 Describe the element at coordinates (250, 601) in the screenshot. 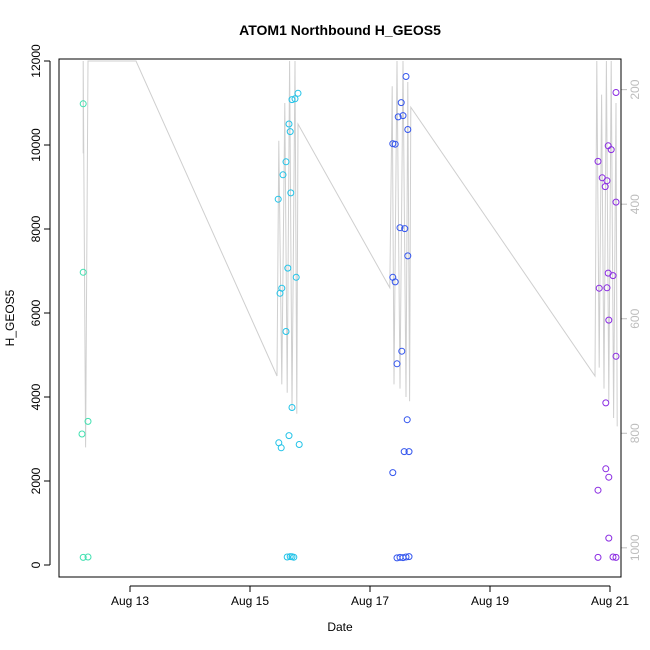

I see `x-tick-label: Aug 15` at that location.